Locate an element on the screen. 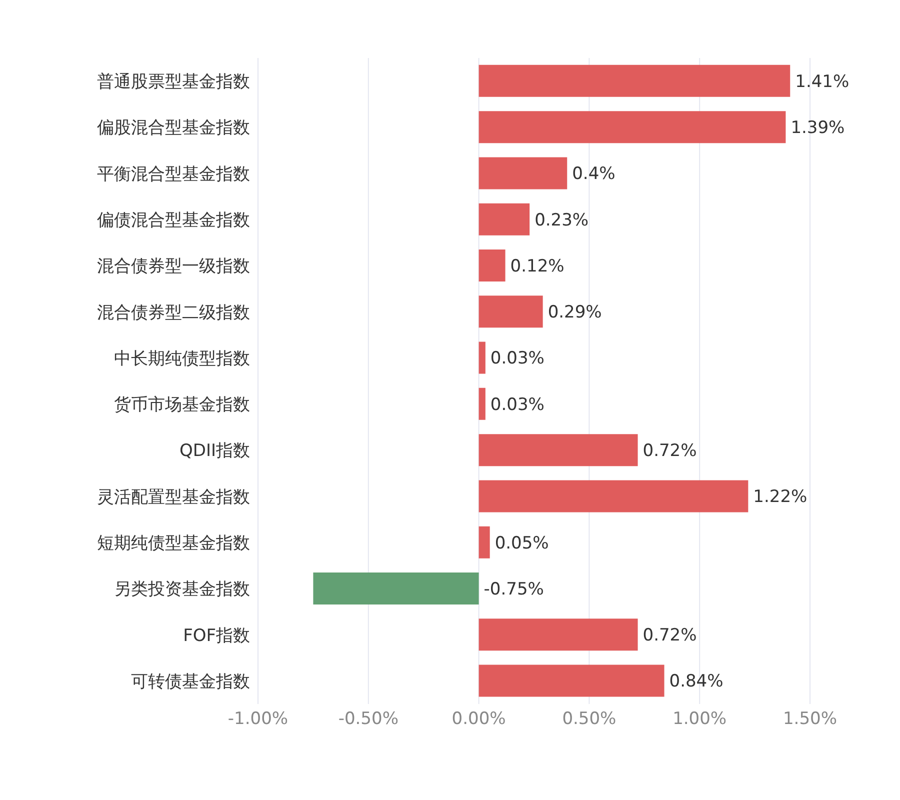 Image resolution: width=900 pixels, height=800 pixels. data-label: 0.84% is located at coordinates (696, 682).